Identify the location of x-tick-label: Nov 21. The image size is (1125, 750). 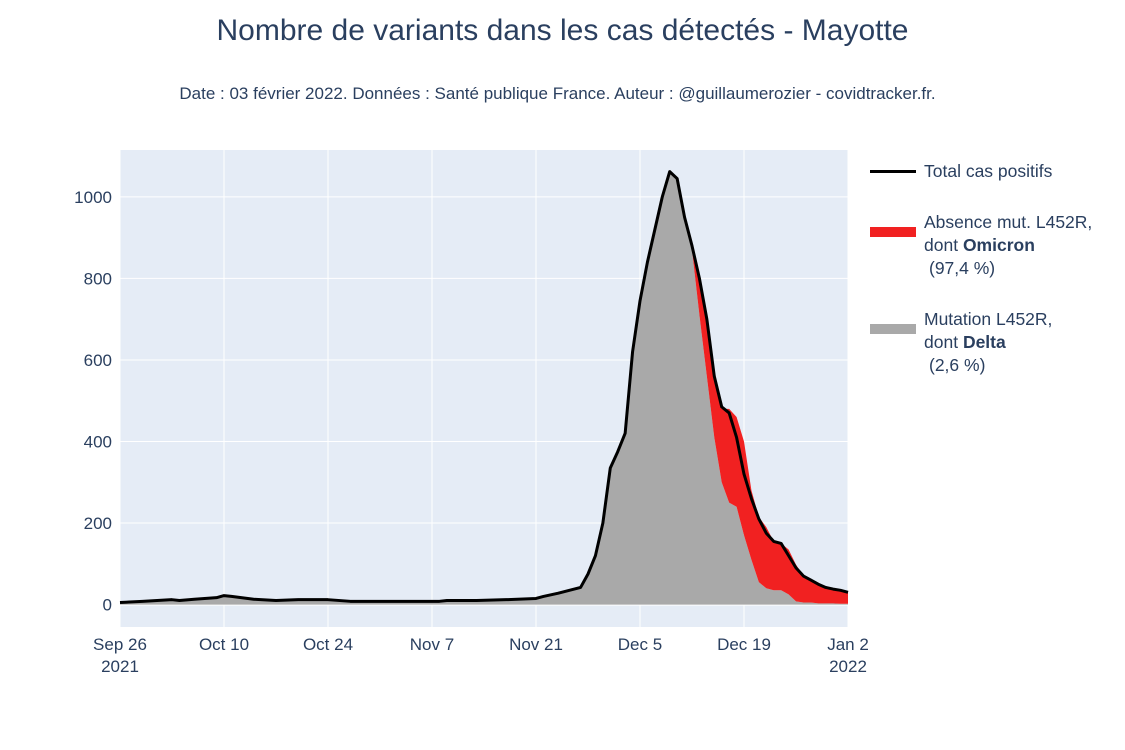
(536, 644).